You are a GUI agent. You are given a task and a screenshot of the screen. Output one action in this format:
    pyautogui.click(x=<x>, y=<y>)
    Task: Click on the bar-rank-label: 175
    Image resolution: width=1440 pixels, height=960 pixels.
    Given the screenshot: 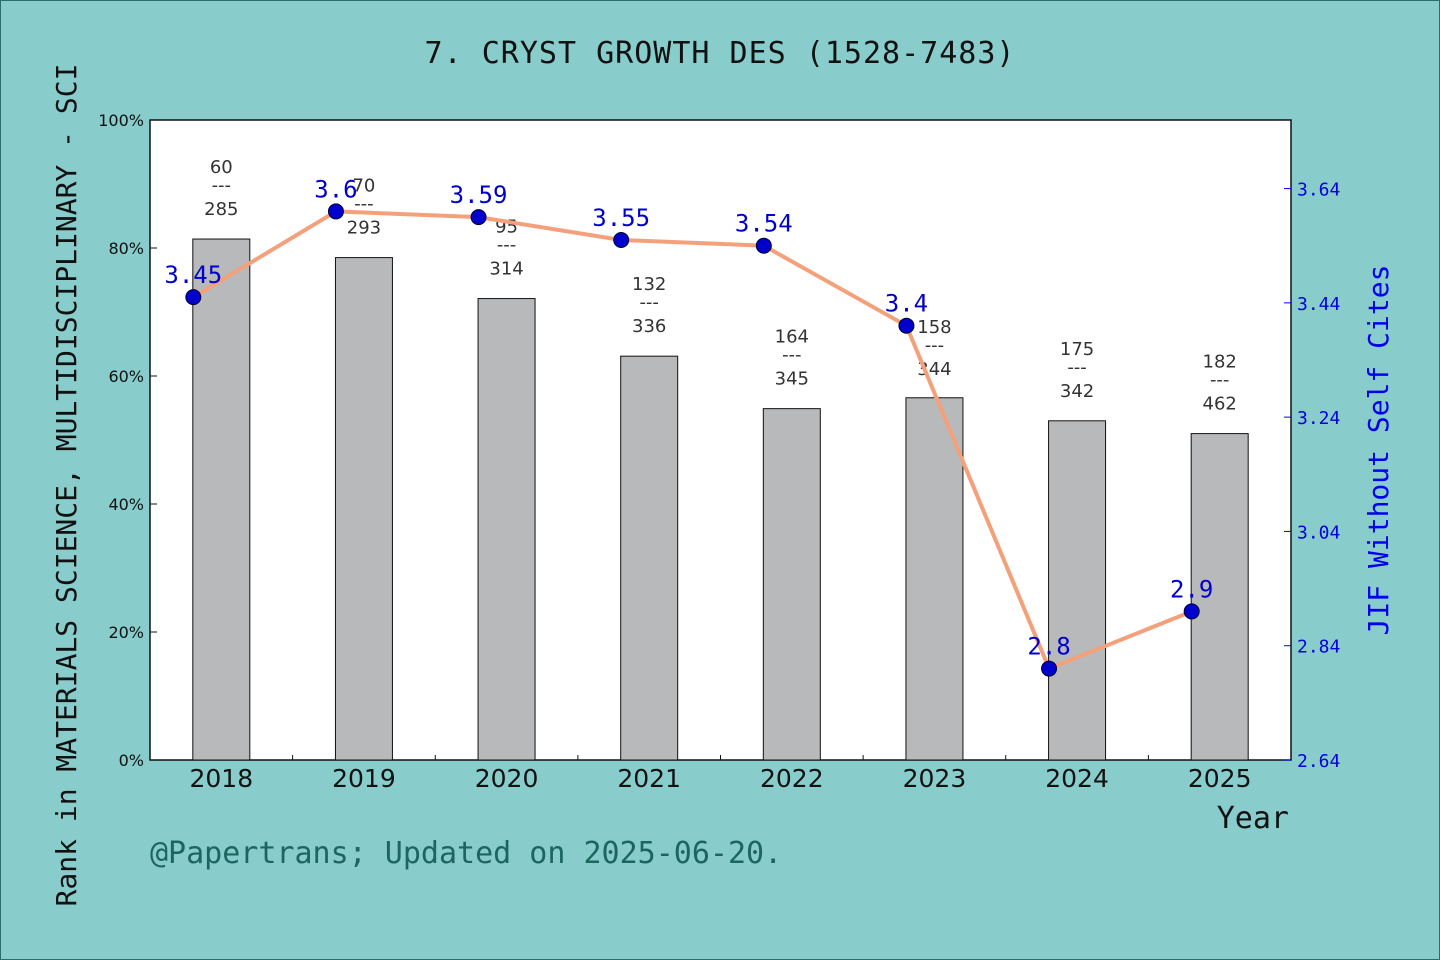 What is the action you would take?
    pyautogui.click(x=1077, y=349)
    